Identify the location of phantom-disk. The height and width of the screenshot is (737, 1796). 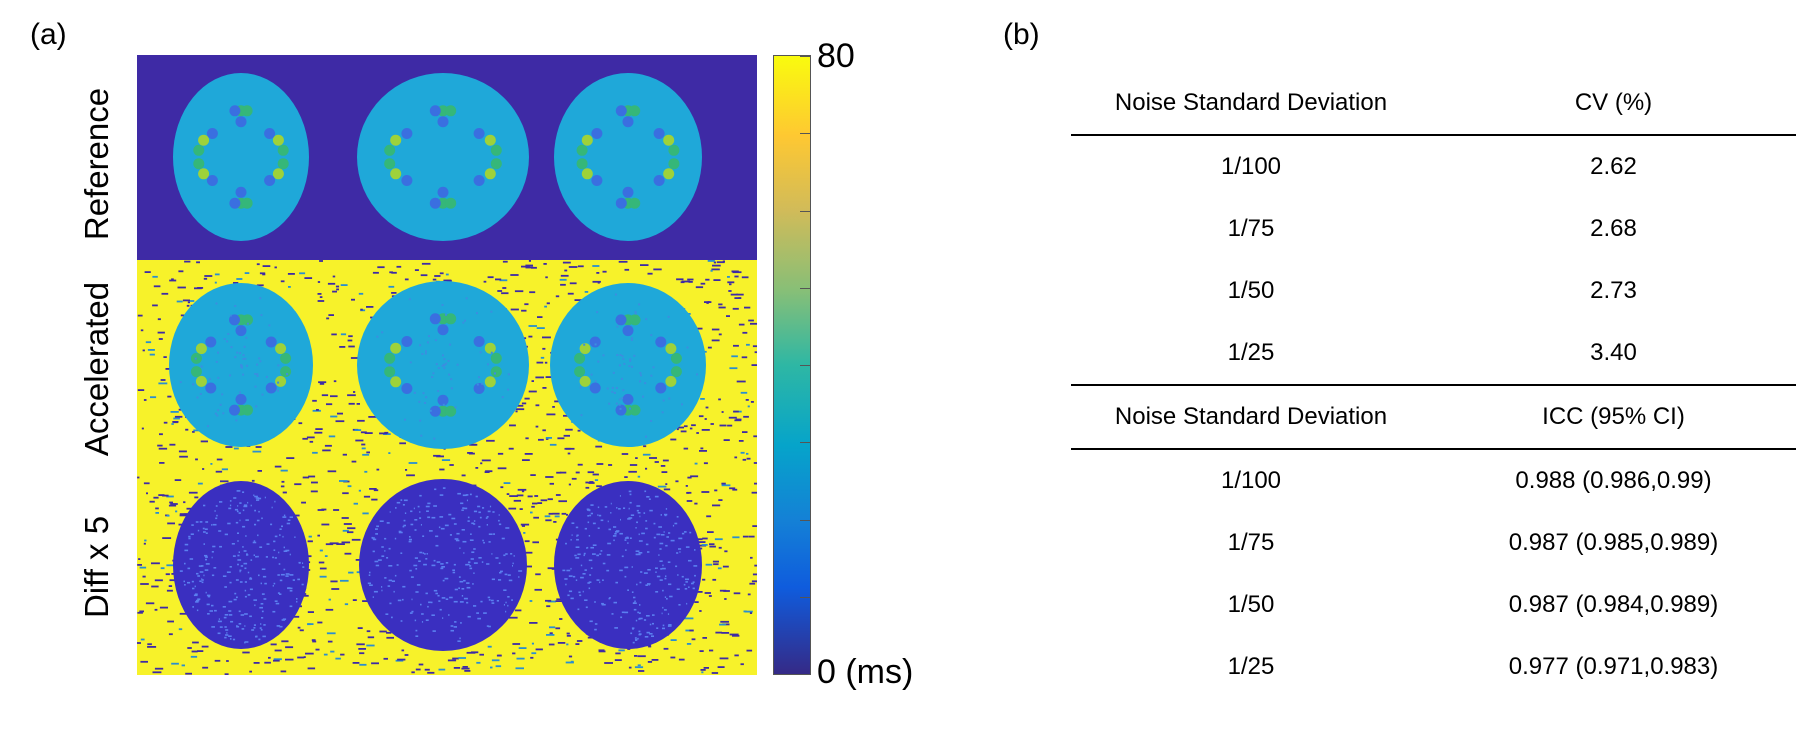
(241, 157).